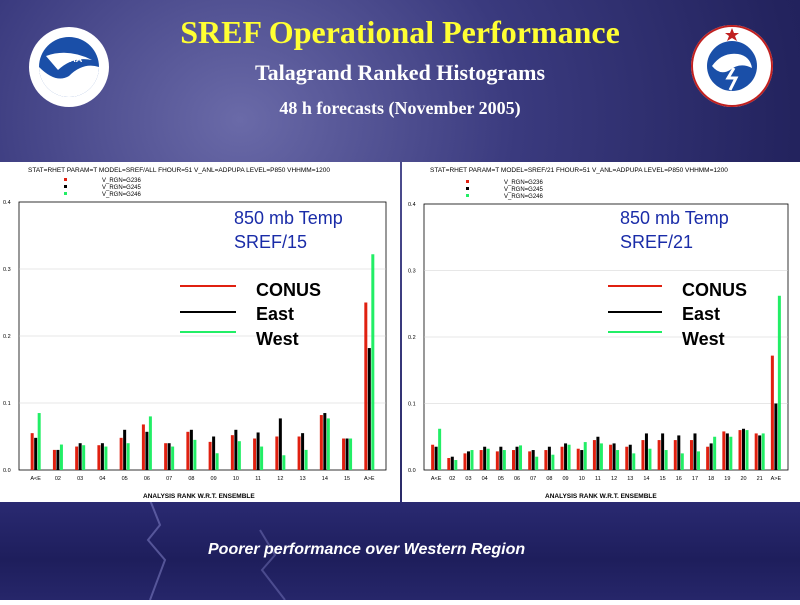 The image size is (800, 605). What do you see at coordinates (714, 290) in the screenshot?
I see `legend-label-conus: CONUS` at bounding box center [714, 290].